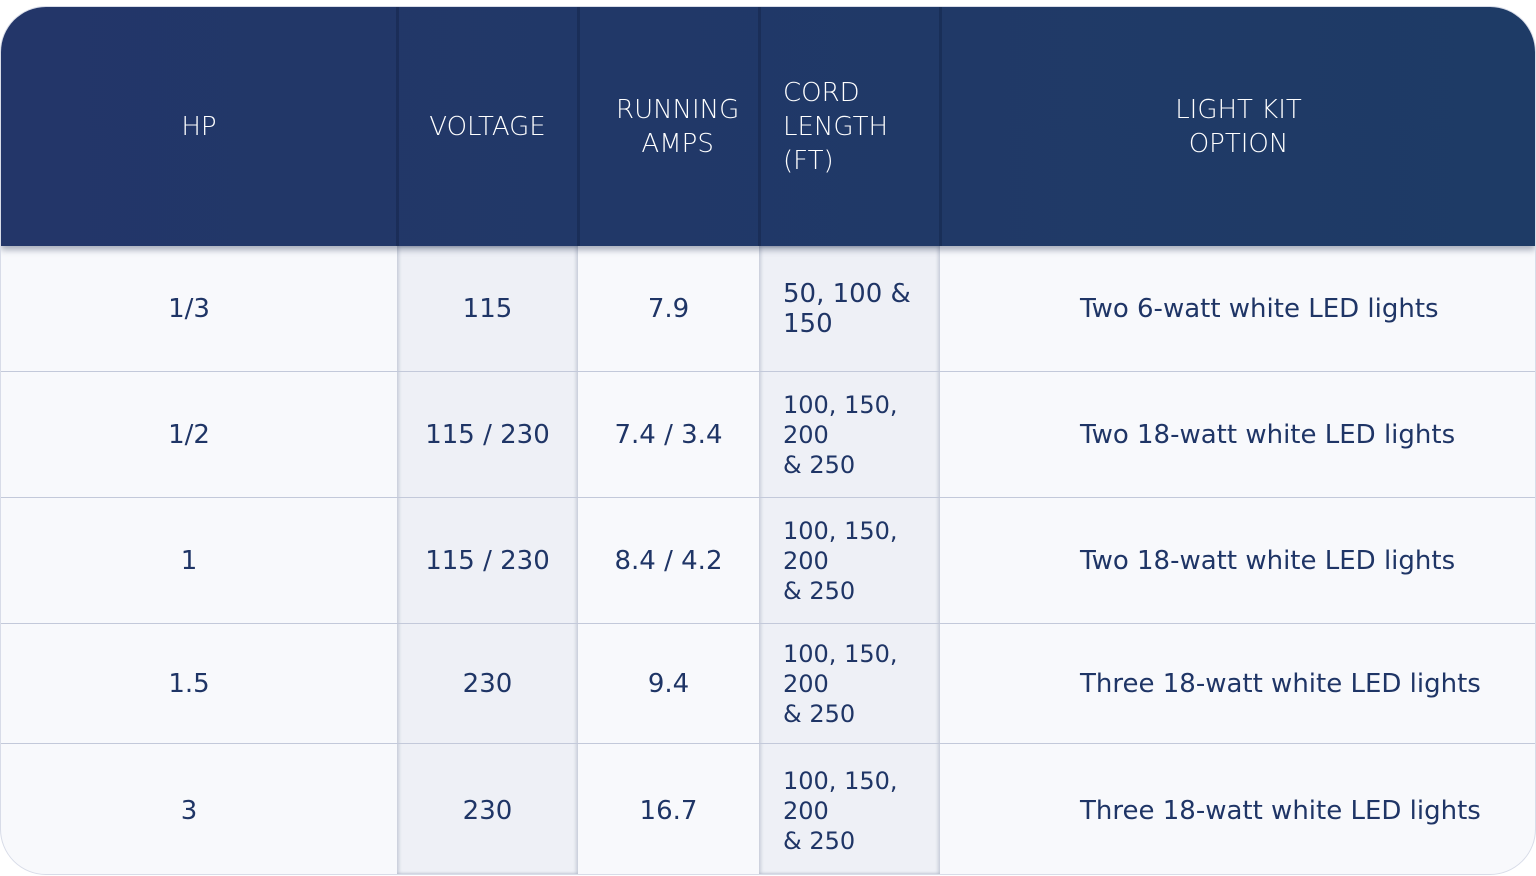 The width and height of the screenshot is (1536, 876). I want to click on table-cell: 16.7, so click(668, 810).